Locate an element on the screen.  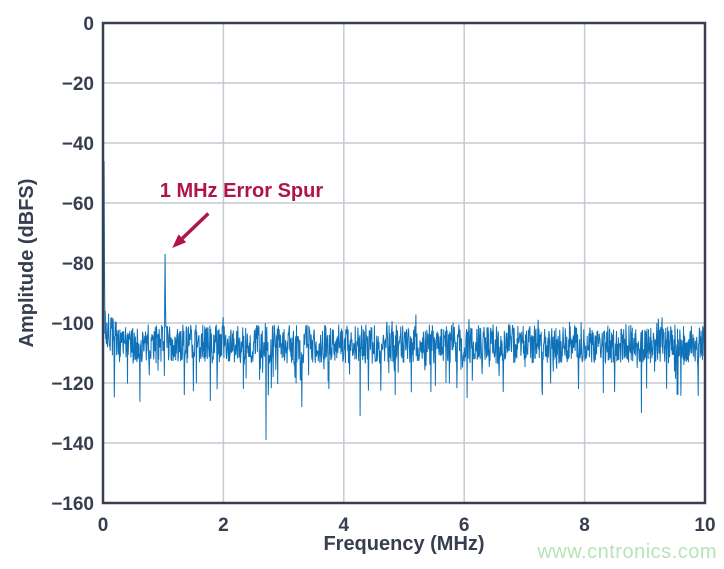
y-tick-label: −120 is located at coordinates (72, 384).